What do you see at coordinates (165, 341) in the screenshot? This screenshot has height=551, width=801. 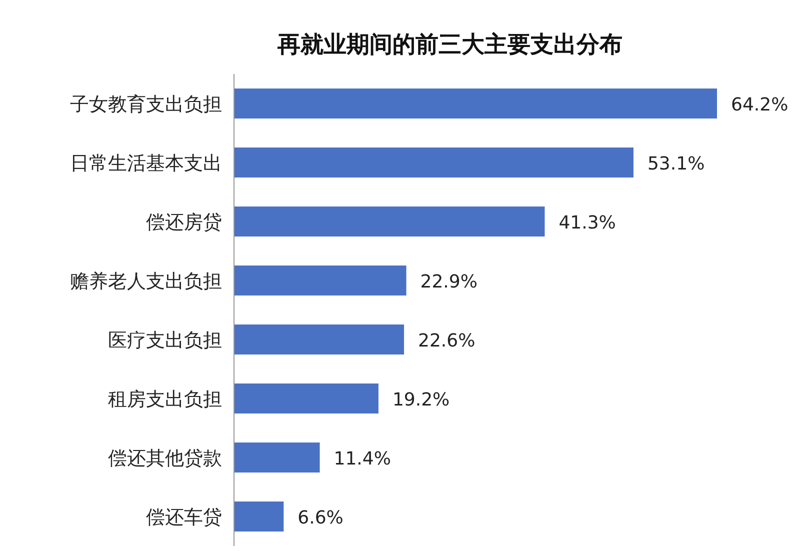 I see `category-label: 医疗支出负担` at bounding box center [165, 341].